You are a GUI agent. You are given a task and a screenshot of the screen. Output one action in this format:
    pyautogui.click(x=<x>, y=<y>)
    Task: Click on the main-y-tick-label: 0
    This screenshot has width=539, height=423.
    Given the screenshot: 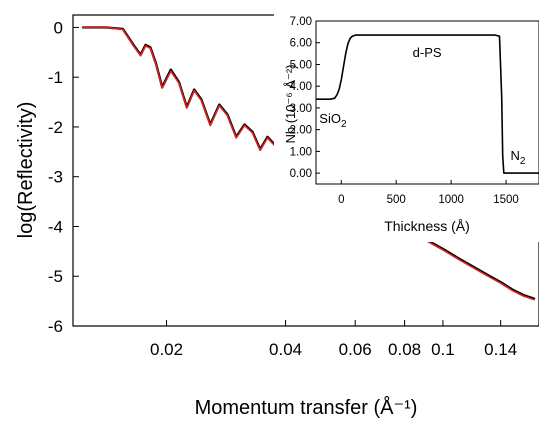 What is the action you would take?
    pyautogui.click(x=58, y=27)
    